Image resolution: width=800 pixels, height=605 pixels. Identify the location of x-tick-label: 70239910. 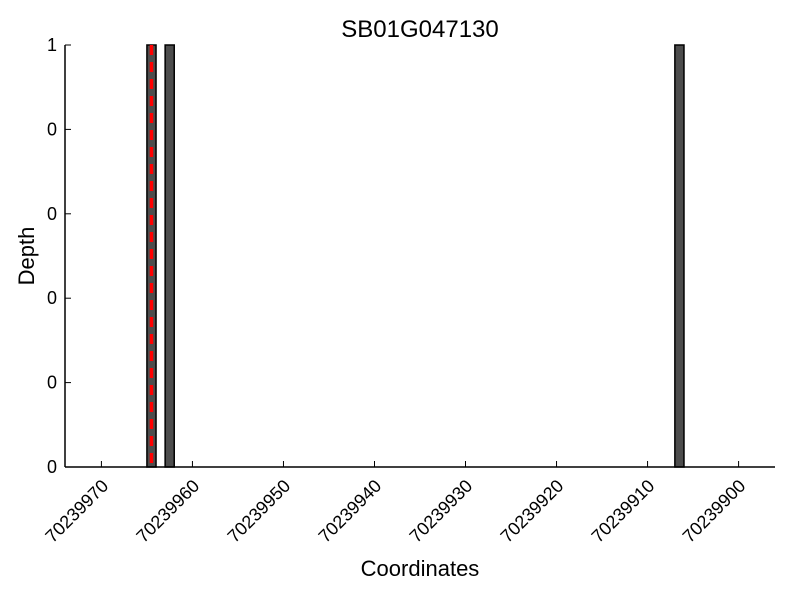
(623, 511).